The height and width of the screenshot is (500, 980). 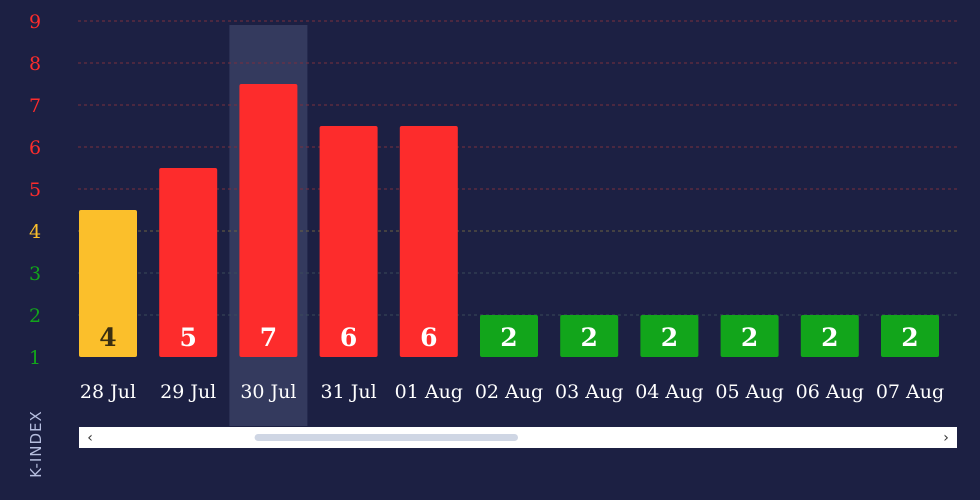 What do you see at coordinates (35, 148) in the screenshot?
I see `y-tick-label: 6` at bounding box center [35, 148].